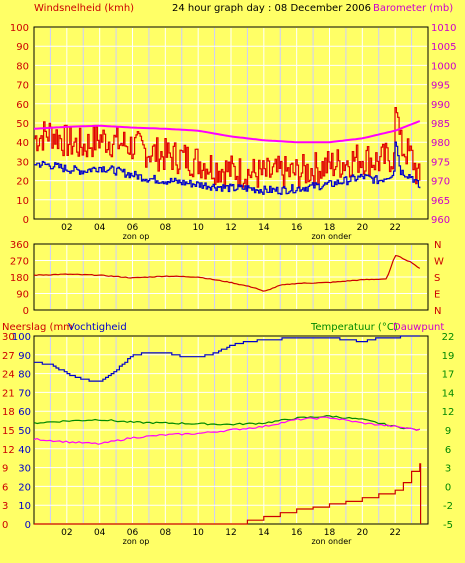 The image size is (465, 563). I want to click on barometer-y-tick-label: 990, so click(440, 105).